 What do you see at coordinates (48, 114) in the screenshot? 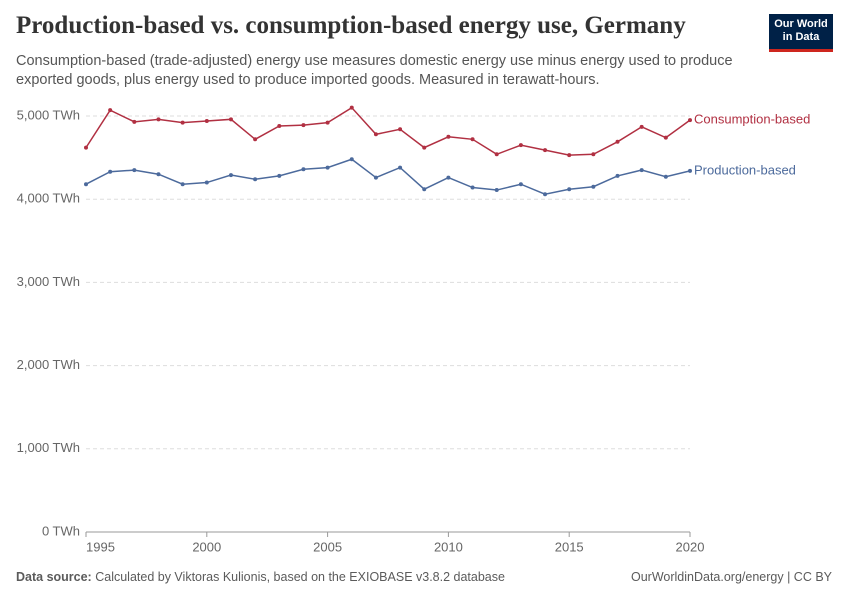
I see `y-tick-label: 5,000 TWh` at bounding box center [48, 114].